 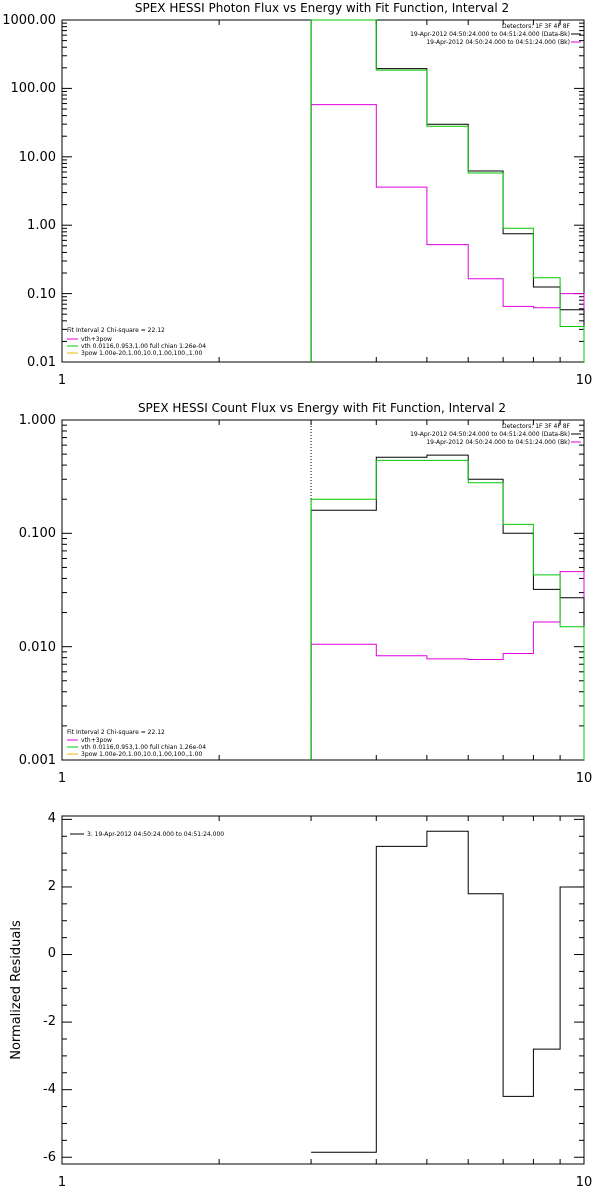 I want to click on residuals-step, so click(x=447, y=991).